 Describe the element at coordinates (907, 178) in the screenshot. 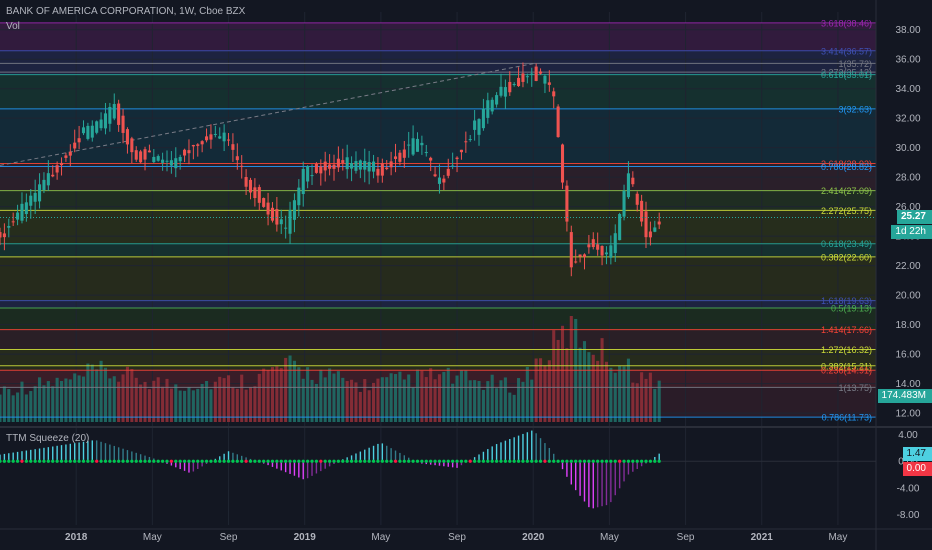

I see `price-axis-tick: 28.00` at that location.